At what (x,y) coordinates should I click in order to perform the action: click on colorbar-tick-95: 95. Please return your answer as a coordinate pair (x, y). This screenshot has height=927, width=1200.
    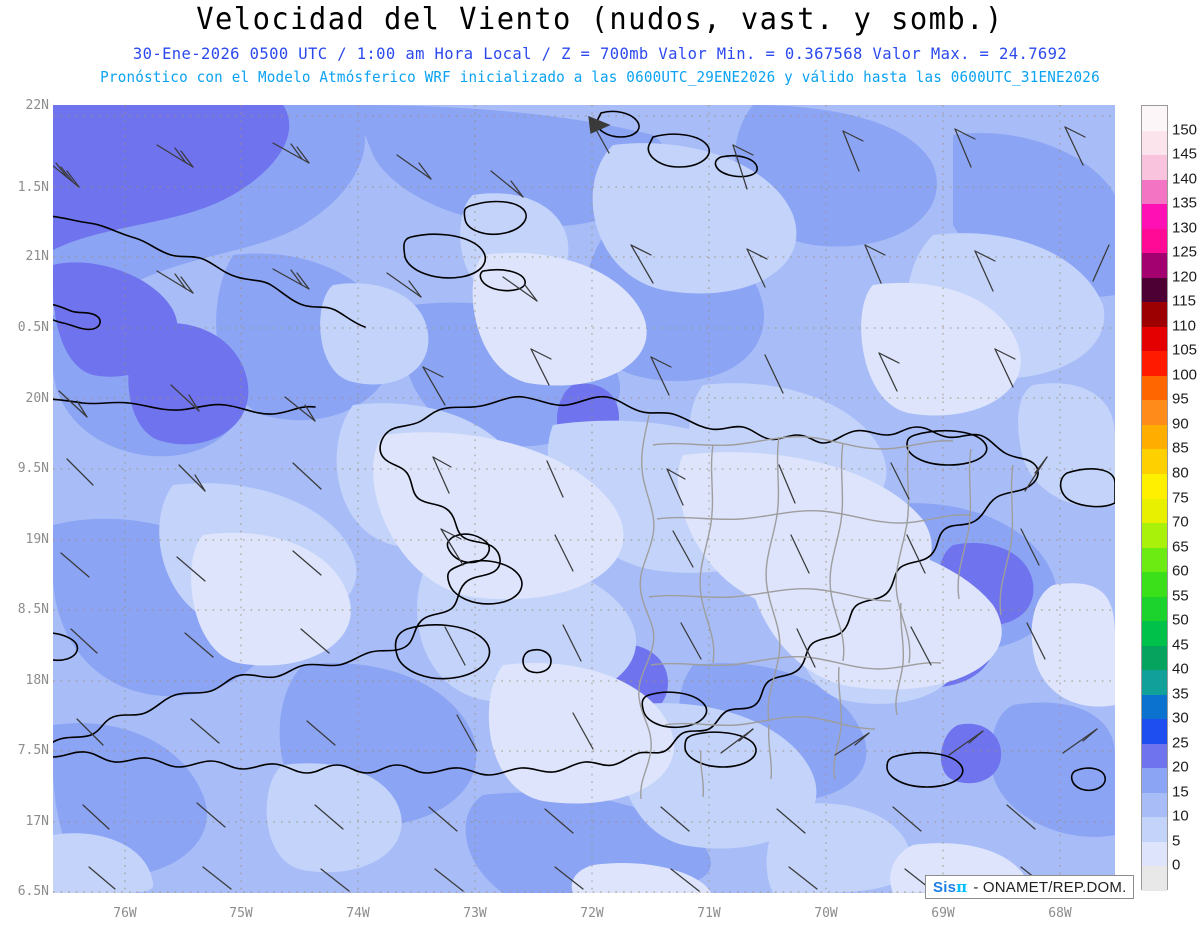
    Looking at the image, I should click on (1180, 399).